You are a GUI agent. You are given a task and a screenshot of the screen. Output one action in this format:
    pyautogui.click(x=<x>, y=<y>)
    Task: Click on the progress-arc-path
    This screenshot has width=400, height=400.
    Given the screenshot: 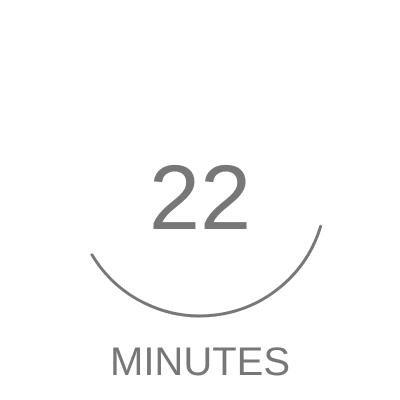 What is the action you would take?
    pyautogui.click(x=206, y=271)
    